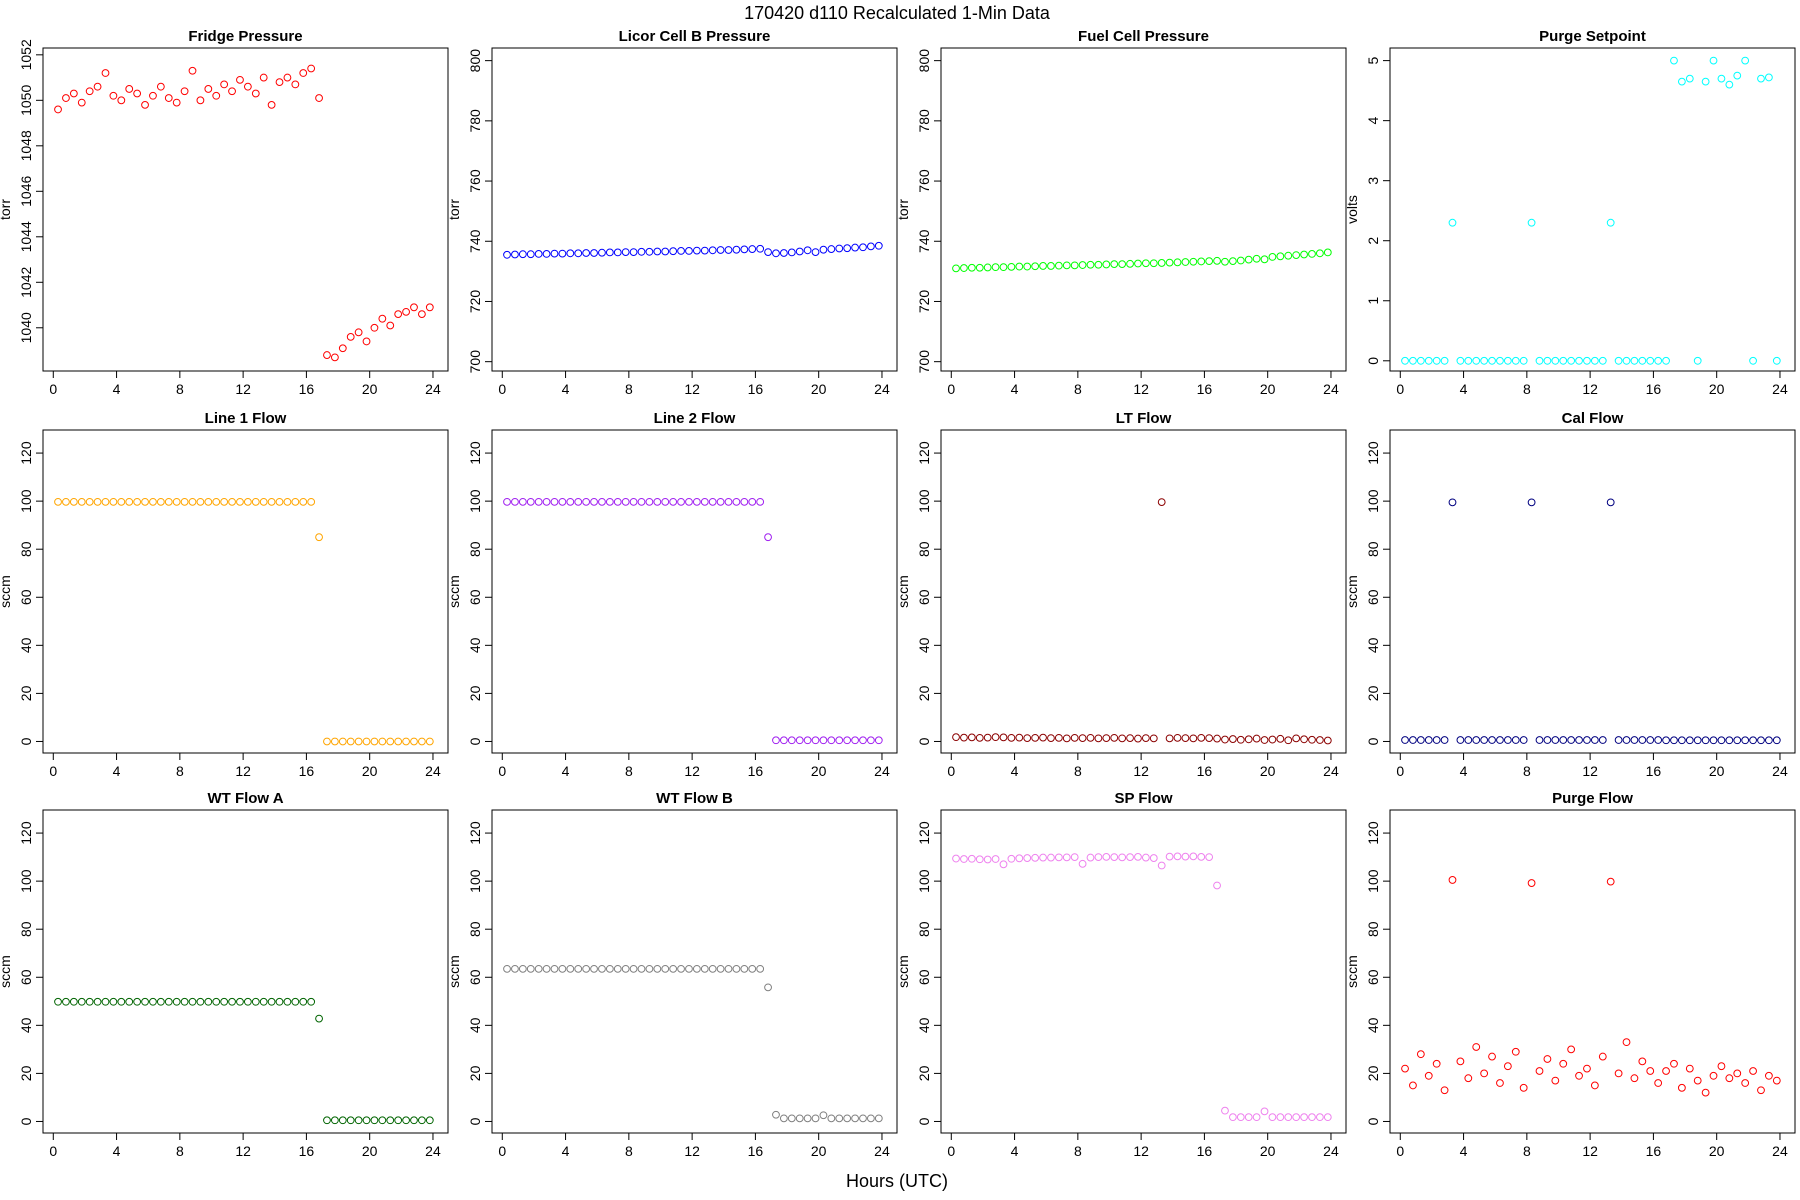 This screenshot has width=1800, height=1200. I want to click on plot-frame, so click(1143, 209).